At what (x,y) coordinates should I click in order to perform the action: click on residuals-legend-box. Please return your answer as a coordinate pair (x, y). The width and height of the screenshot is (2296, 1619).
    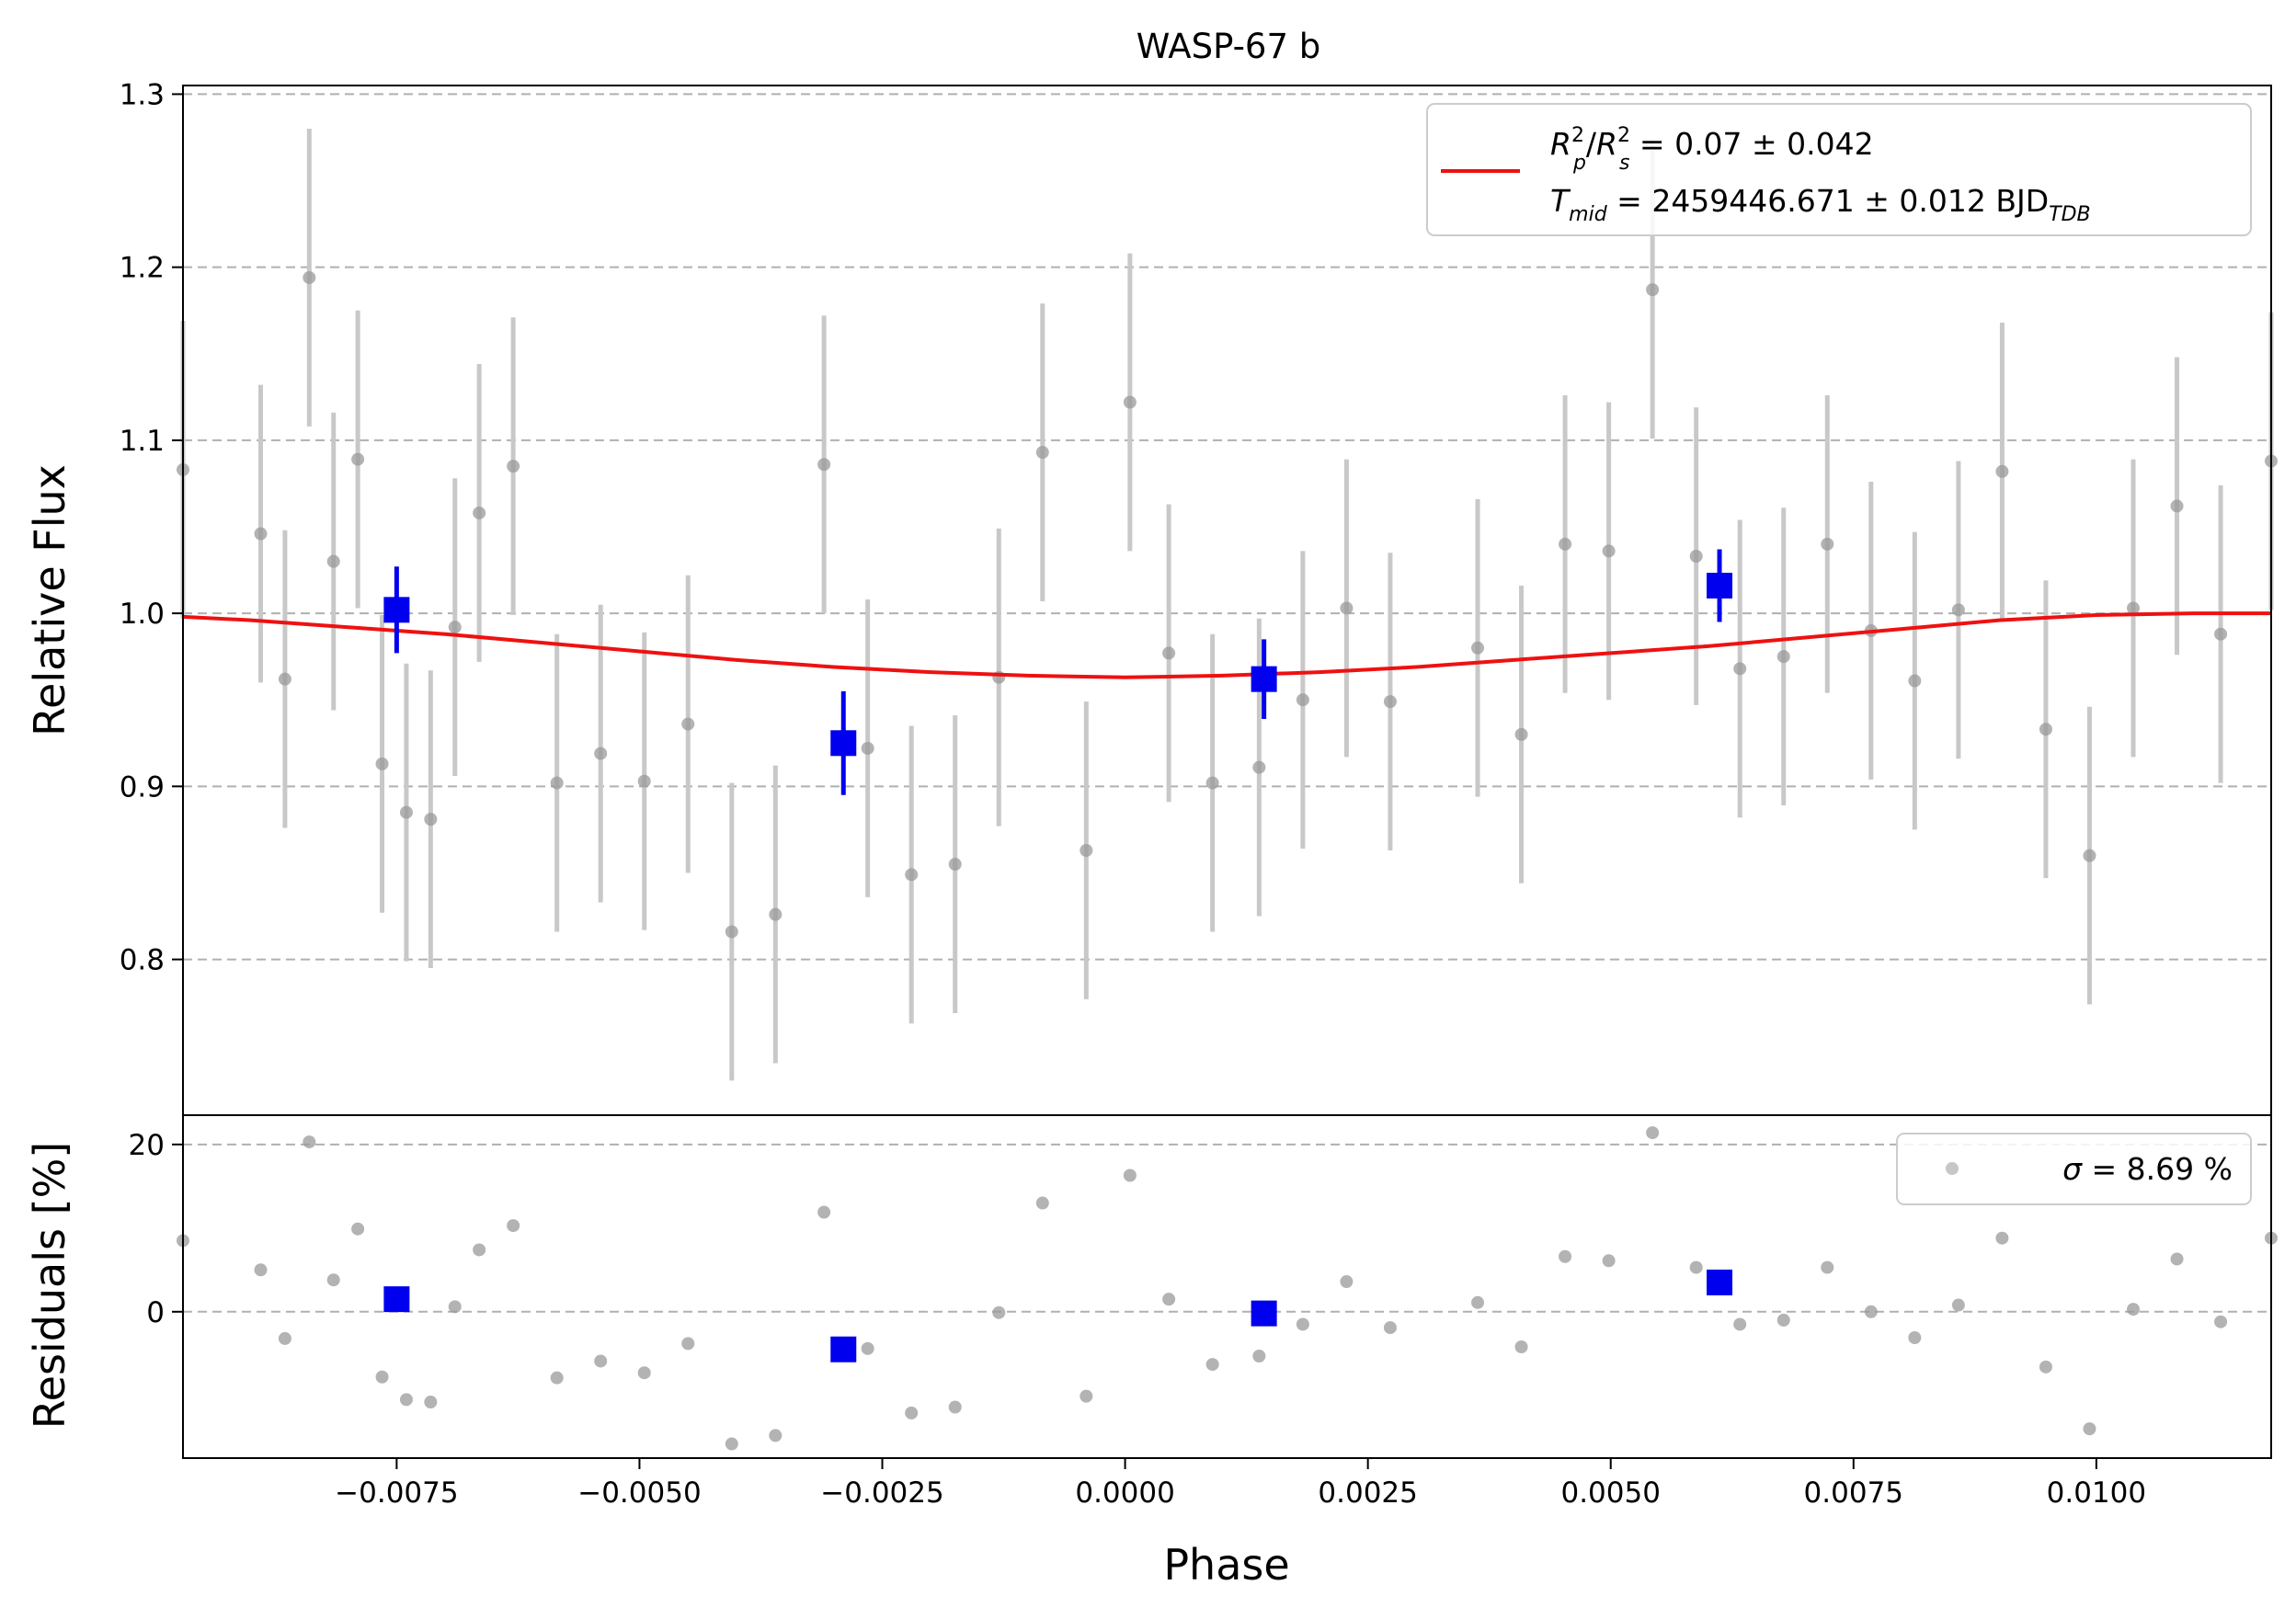
    Looking at the image, I should click on (2074, 1169).